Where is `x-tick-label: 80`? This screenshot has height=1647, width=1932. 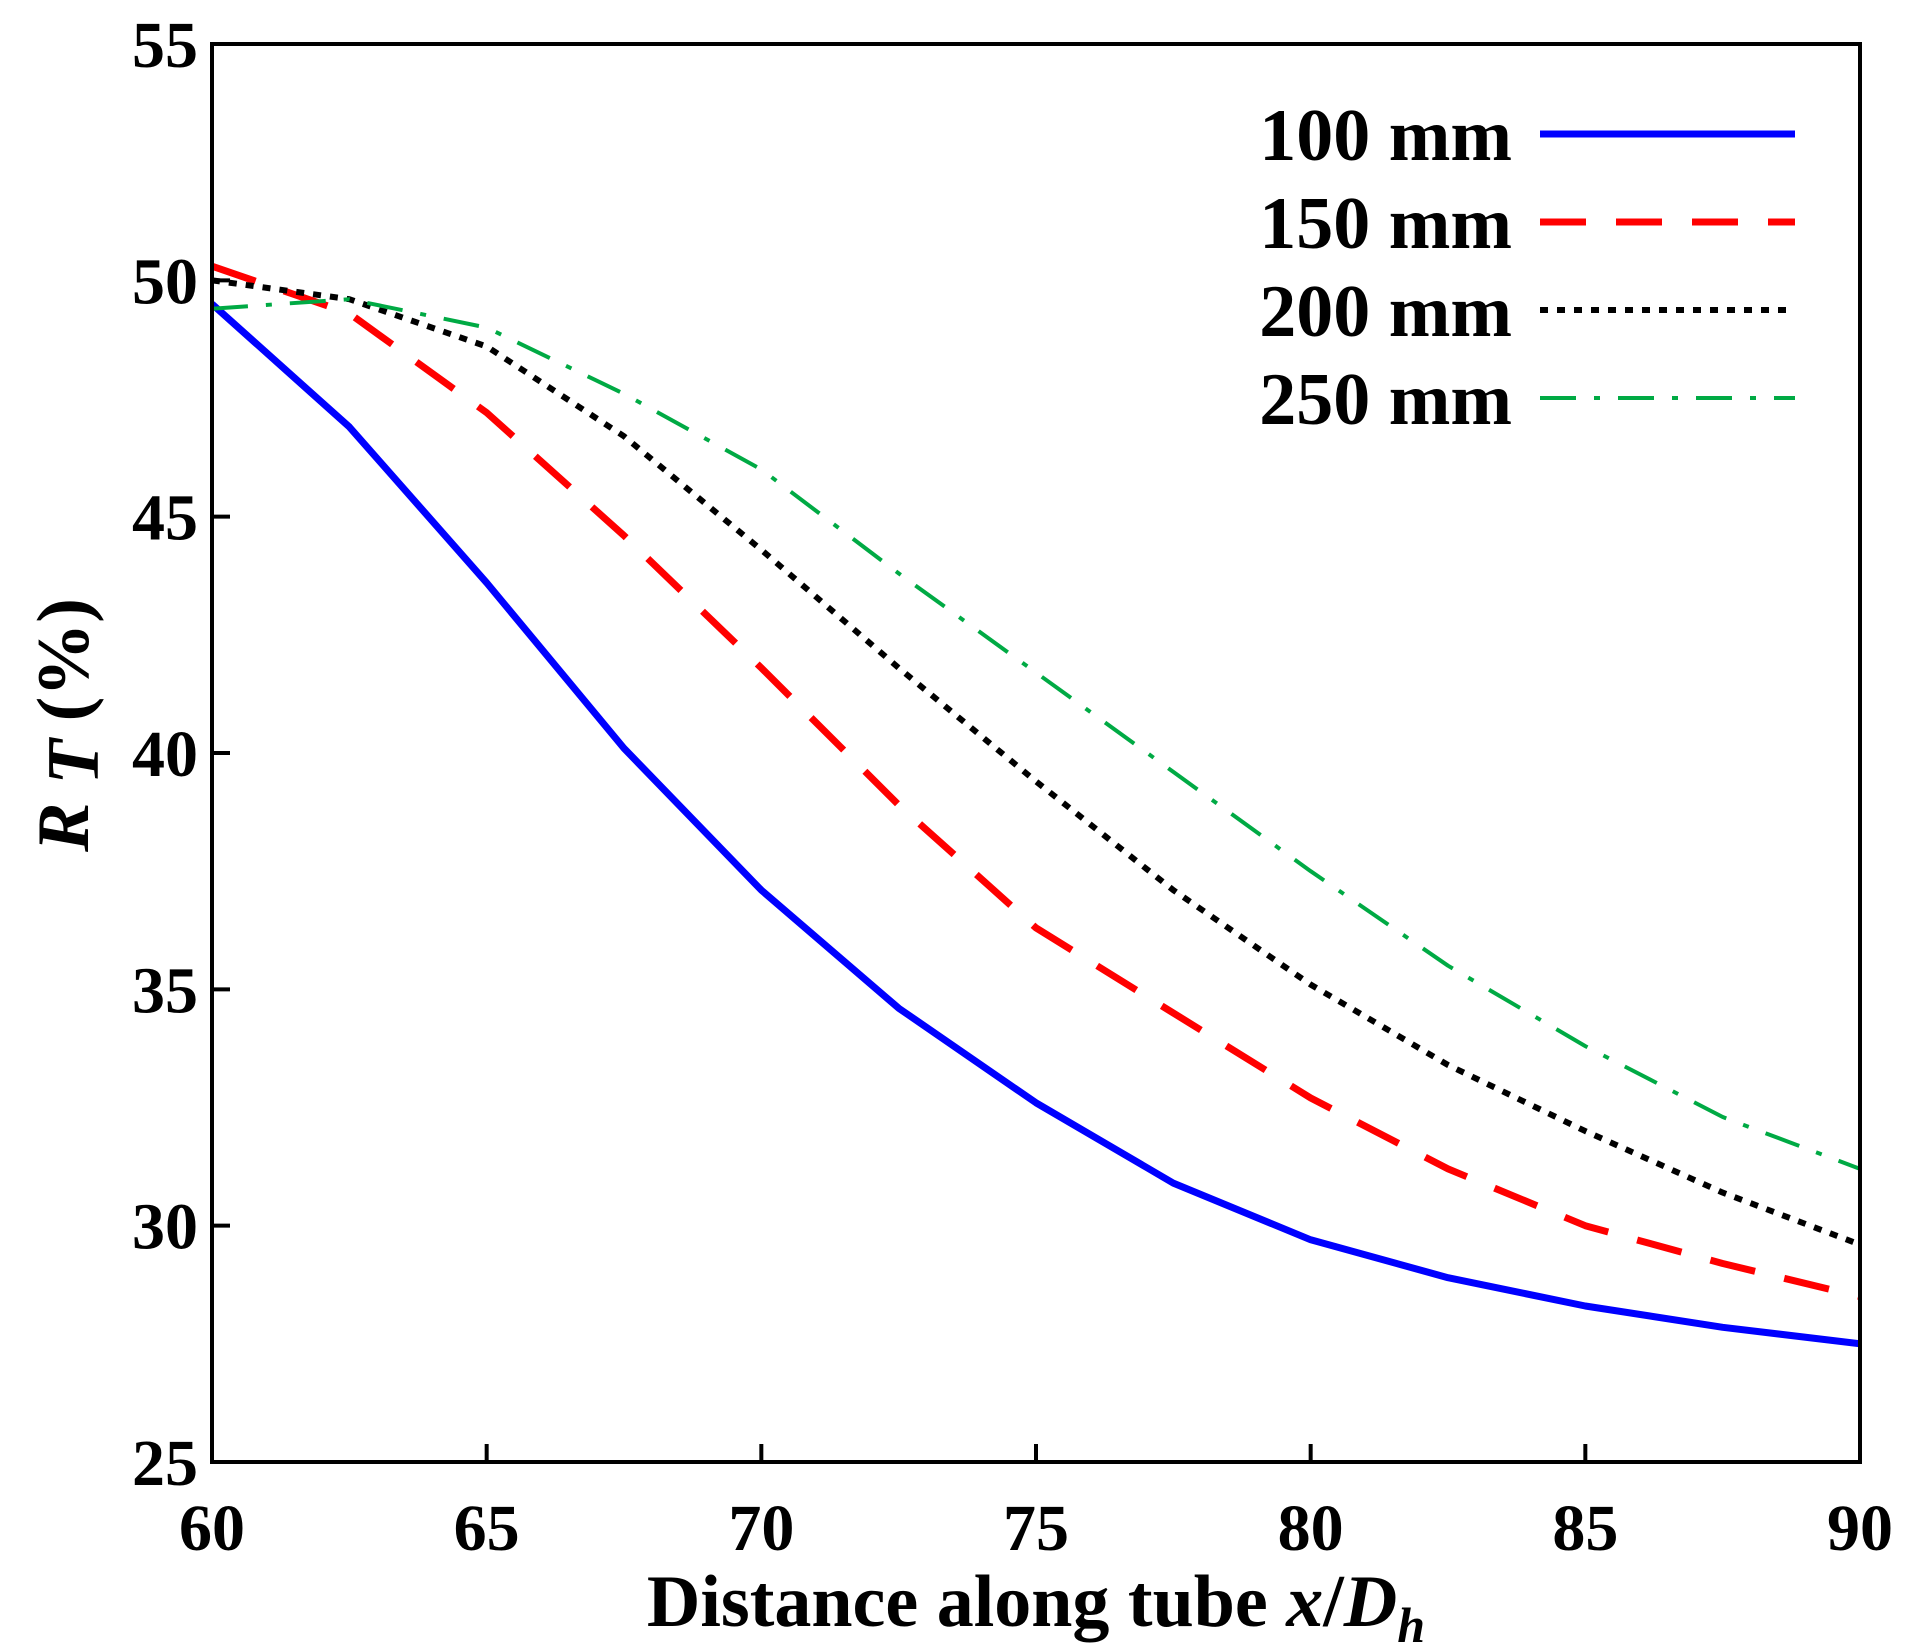
x-tick-label: 80 is located at coordinates (1311, 1528).